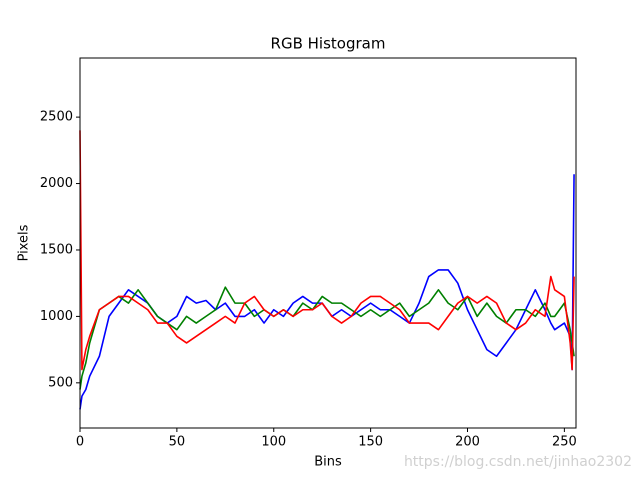  Describe the element at coordinates (370, 442) in the screenshot. I see `x-tick-label: 150` at that location.